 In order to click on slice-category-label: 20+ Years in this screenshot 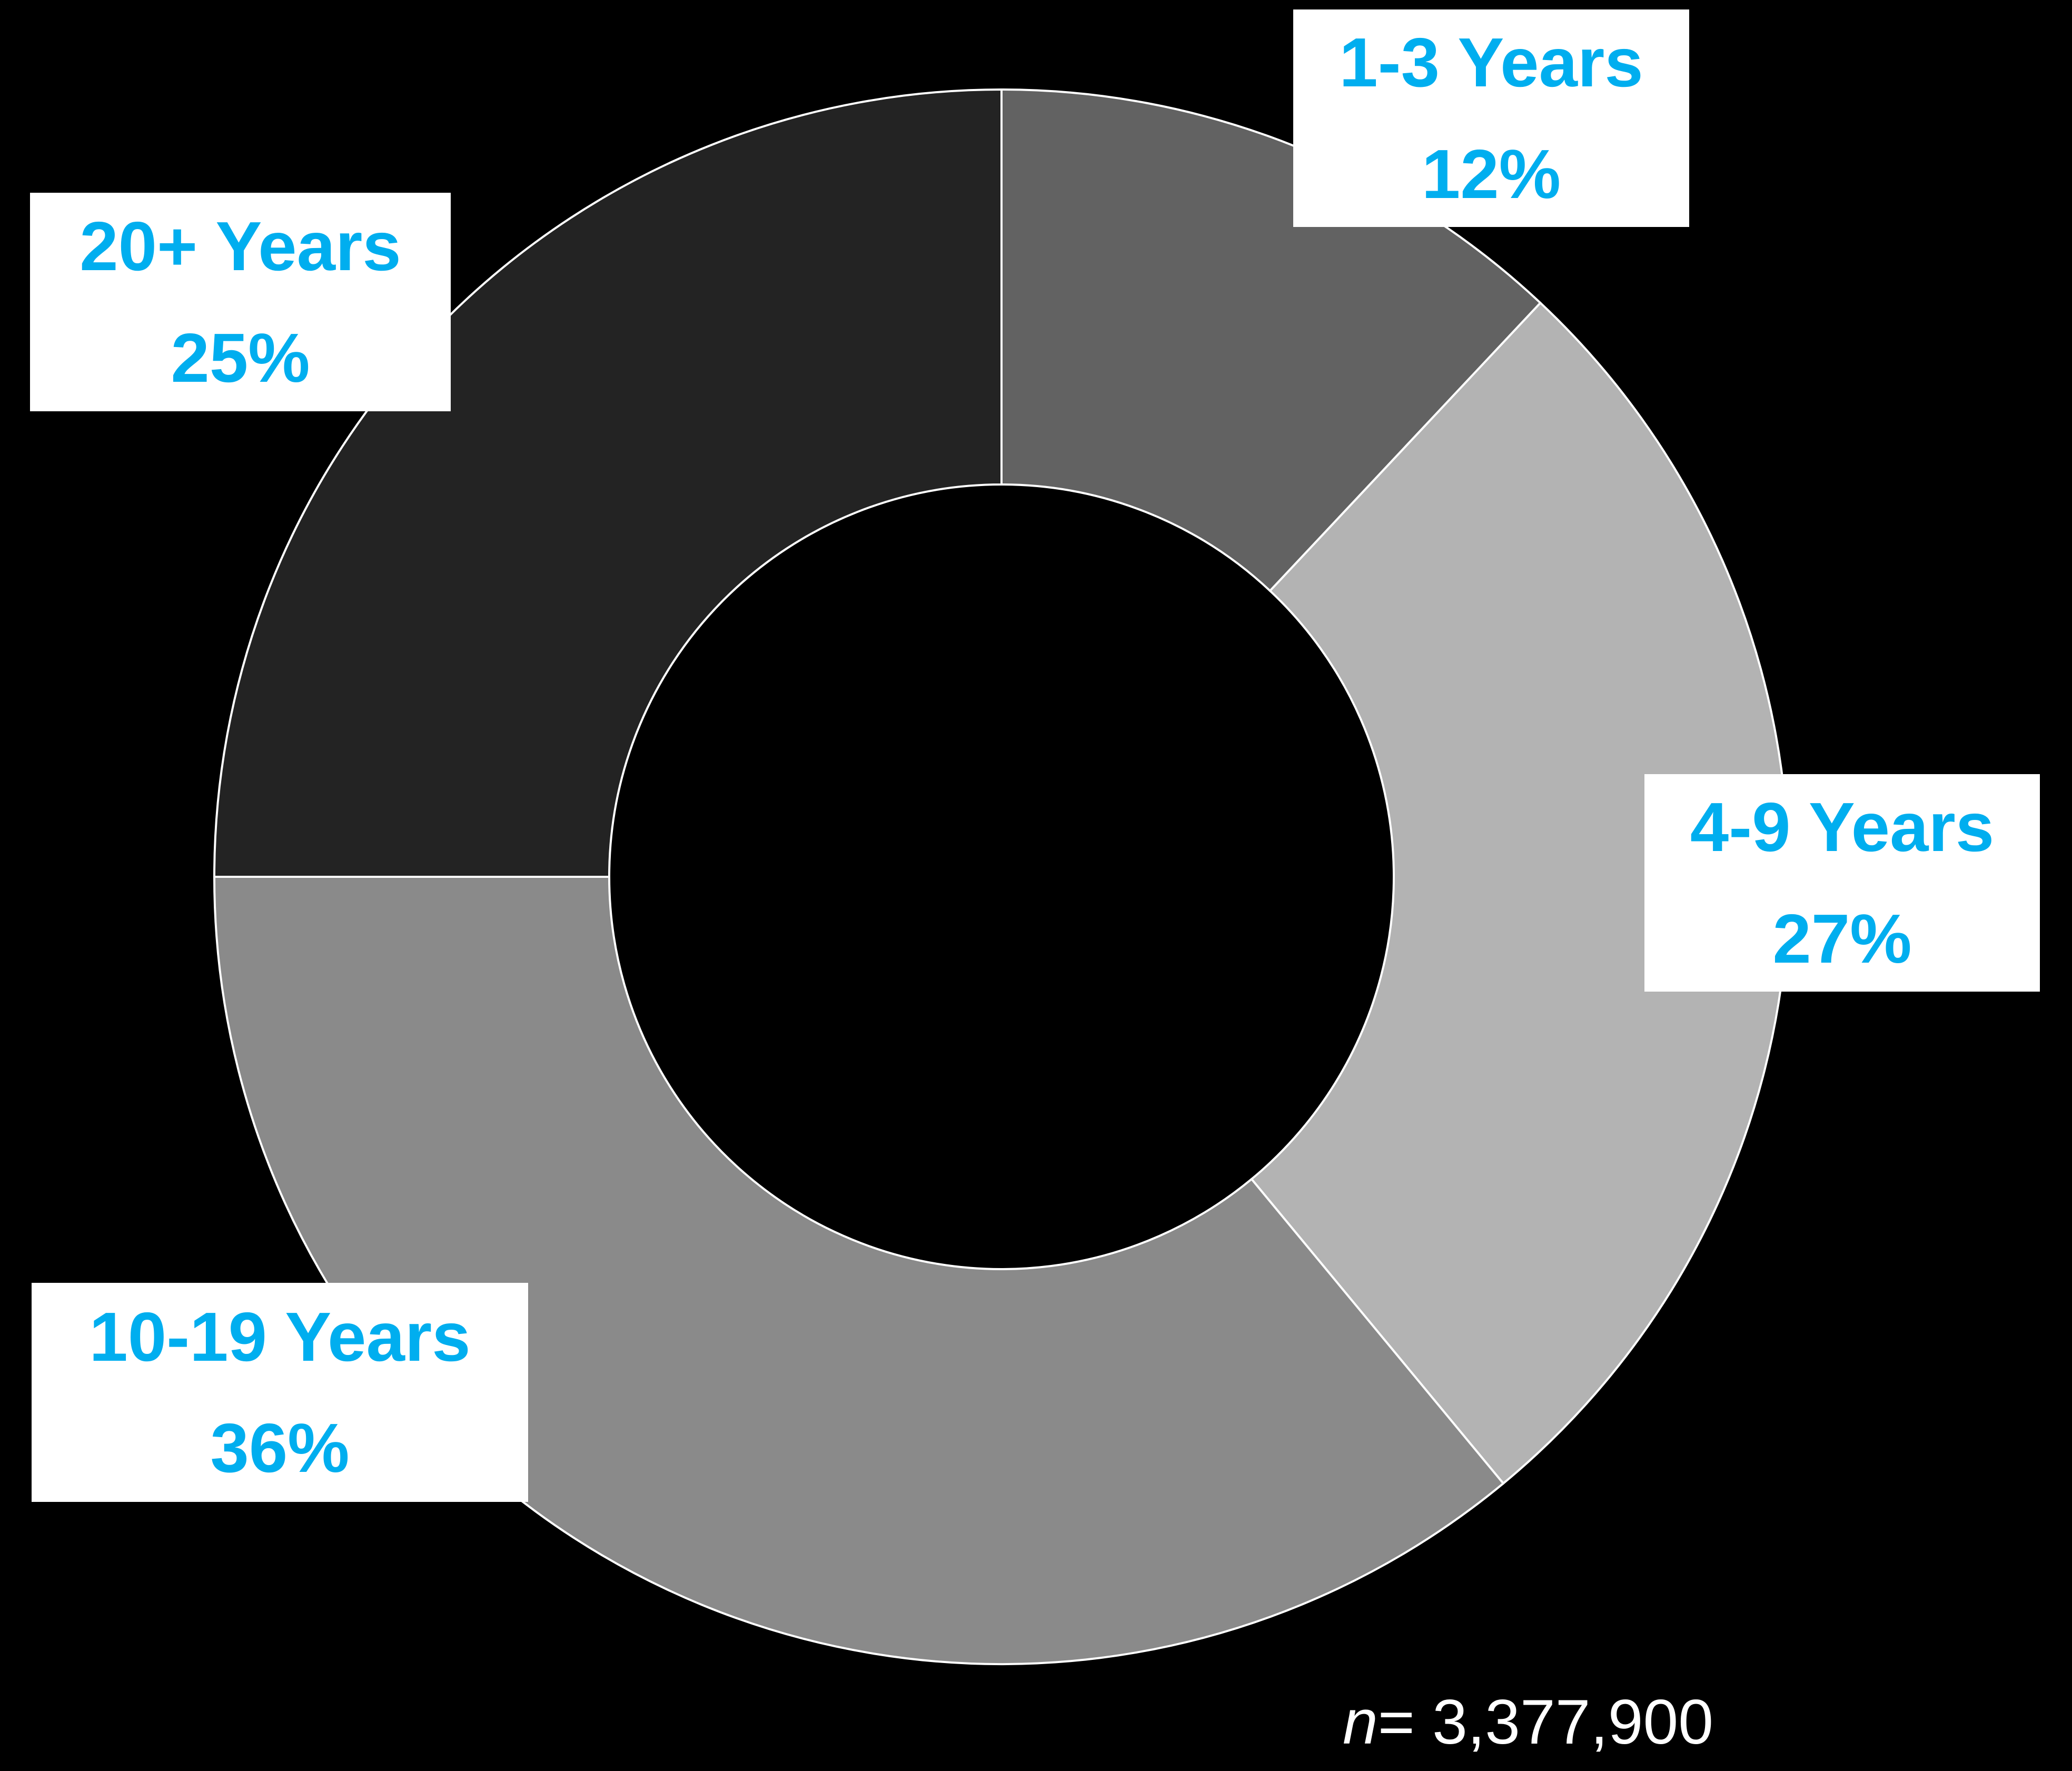, I will do `click(240, 246)`.